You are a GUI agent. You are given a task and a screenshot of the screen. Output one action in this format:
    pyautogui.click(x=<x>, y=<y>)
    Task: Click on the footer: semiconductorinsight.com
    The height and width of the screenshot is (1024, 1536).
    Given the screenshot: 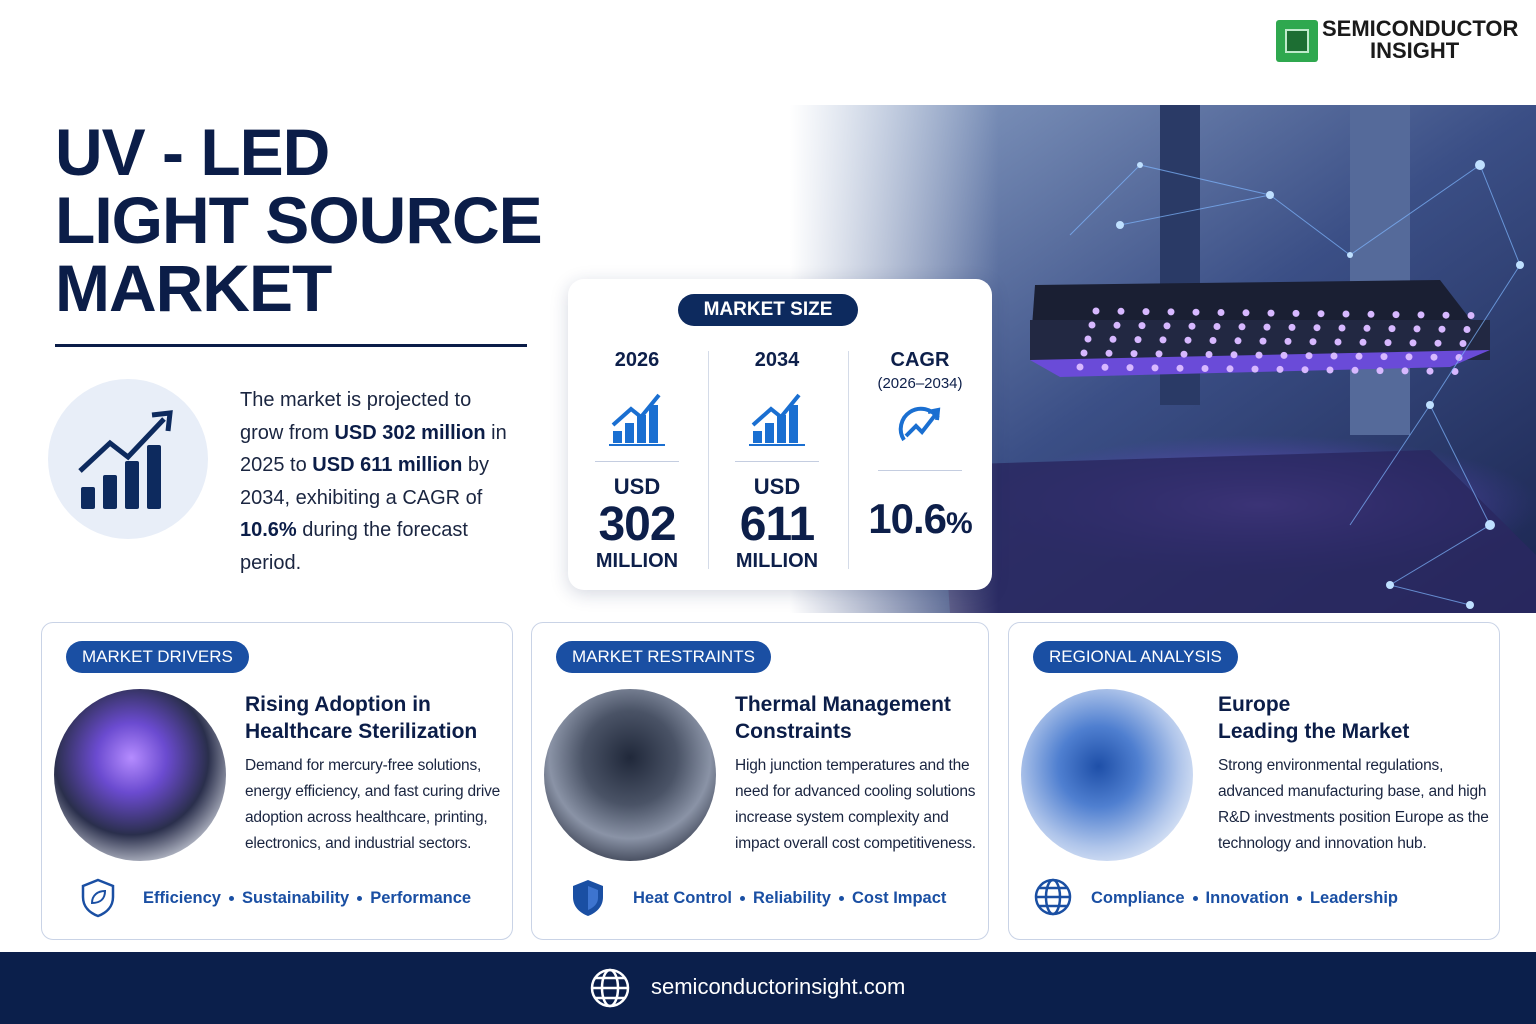 What is the action you would take?
    pyautogui.click(x=768, y=988)
    